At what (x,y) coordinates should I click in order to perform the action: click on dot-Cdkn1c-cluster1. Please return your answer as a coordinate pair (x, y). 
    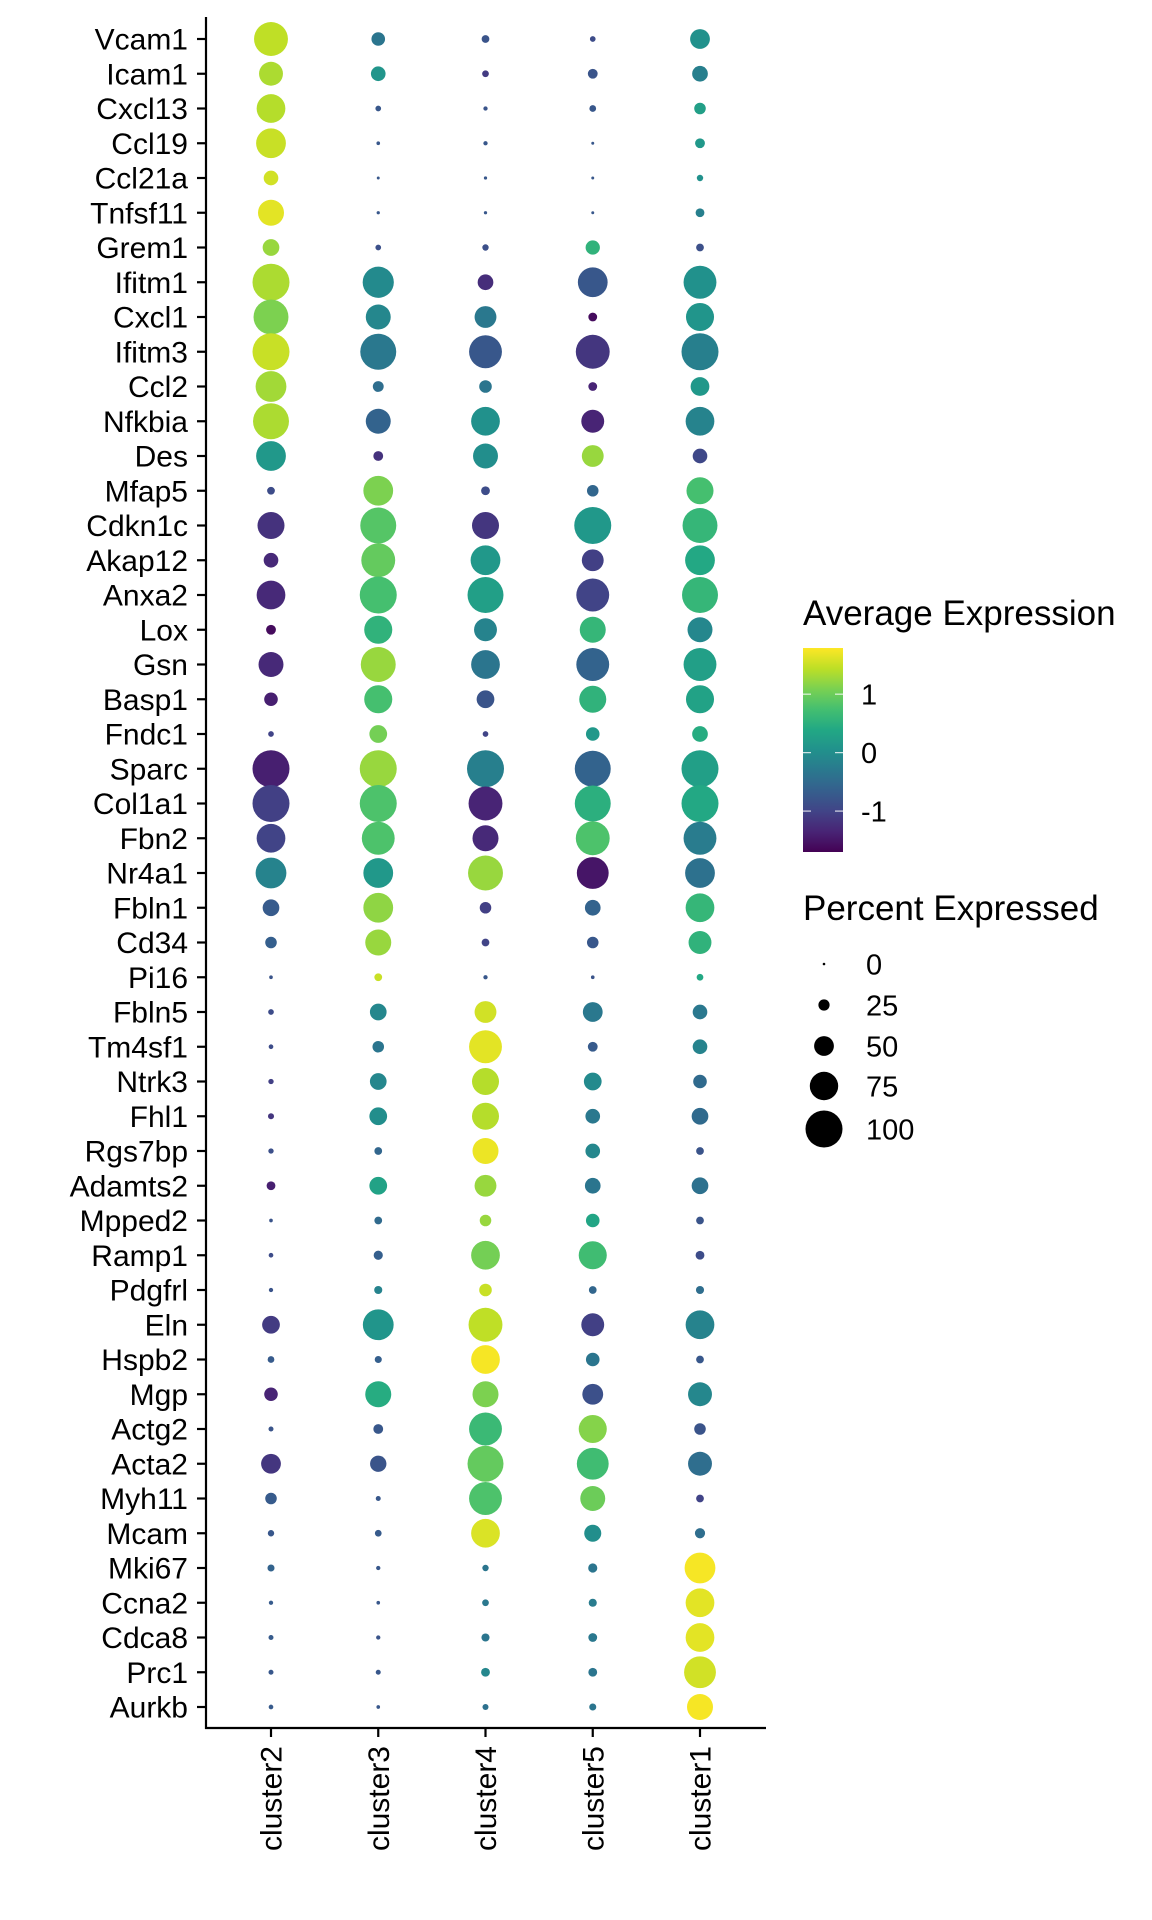
    Looking at the image, I should click on (700, 525).